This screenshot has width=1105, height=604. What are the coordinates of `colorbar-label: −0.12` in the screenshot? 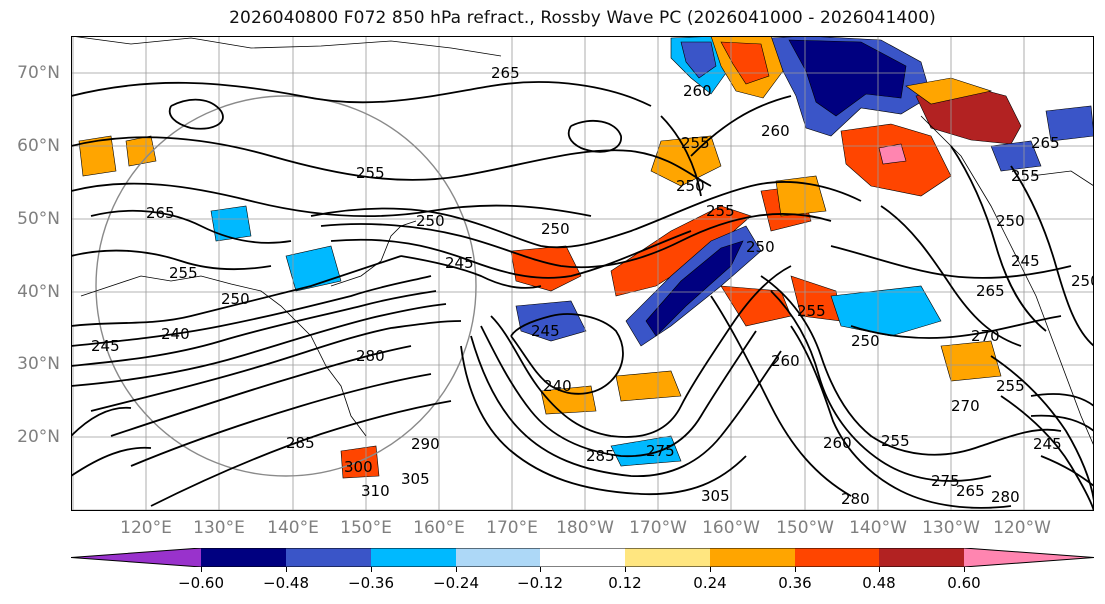 It's located at (540, 583).